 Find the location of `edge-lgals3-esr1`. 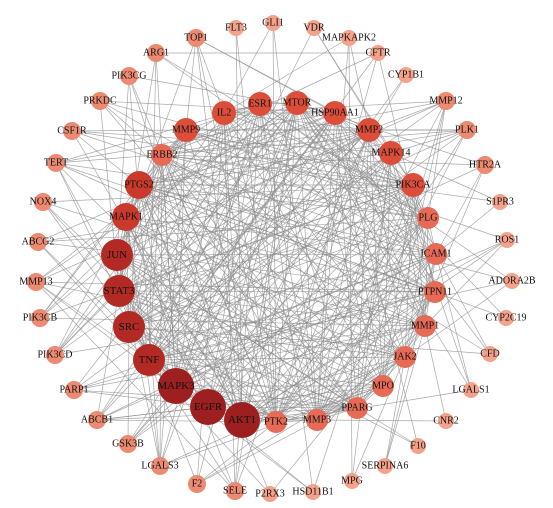

edge-lgals3-esr1 is located at coordinates (210, 285).